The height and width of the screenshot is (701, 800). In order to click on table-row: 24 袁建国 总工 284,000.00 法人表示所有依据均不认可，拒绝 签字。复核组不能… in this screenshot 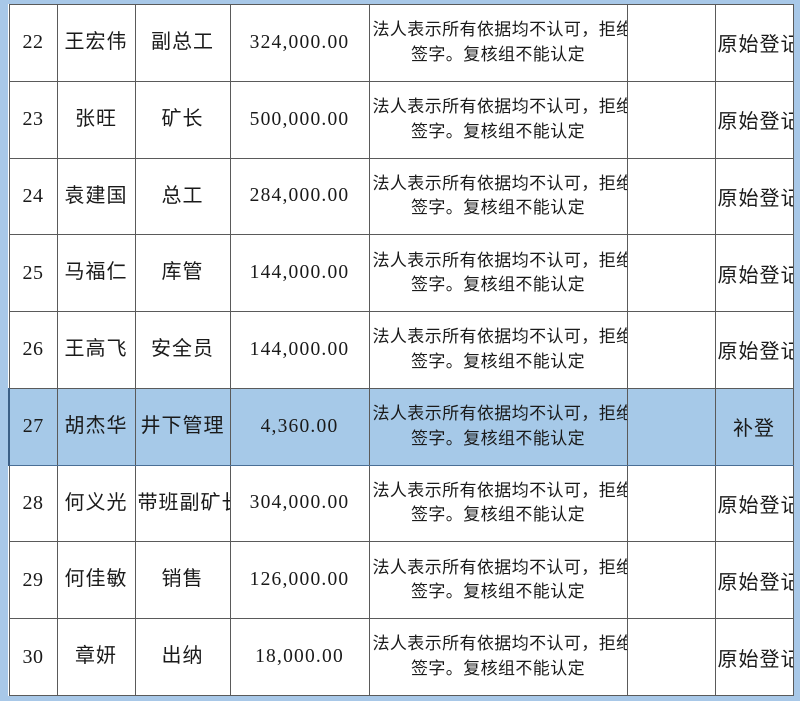, I will do `click(401, 196)`.